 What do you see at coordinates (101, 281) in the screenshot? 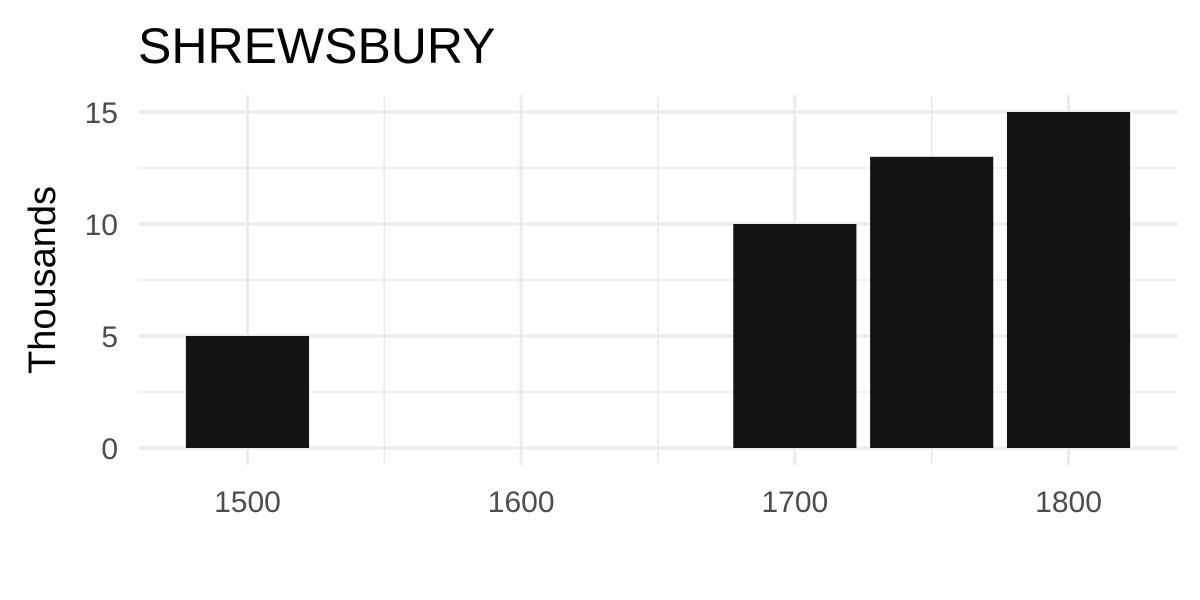
I see `y-tick-labels: 0 5 10 15` at bounding box center [101, 281].